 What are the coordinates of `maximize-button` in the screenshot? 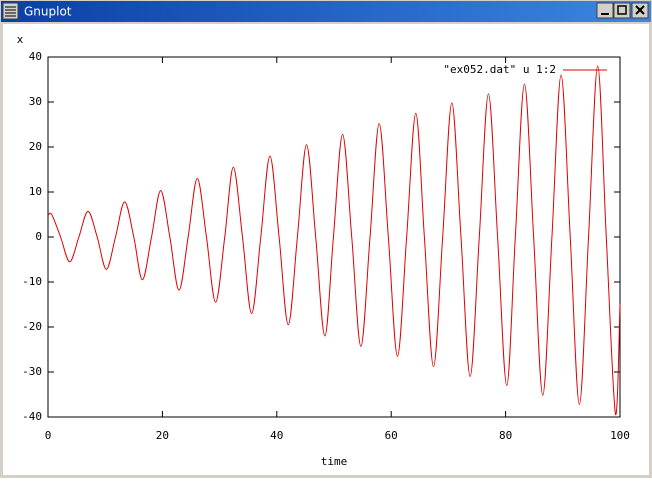 It's located at (622, 10).